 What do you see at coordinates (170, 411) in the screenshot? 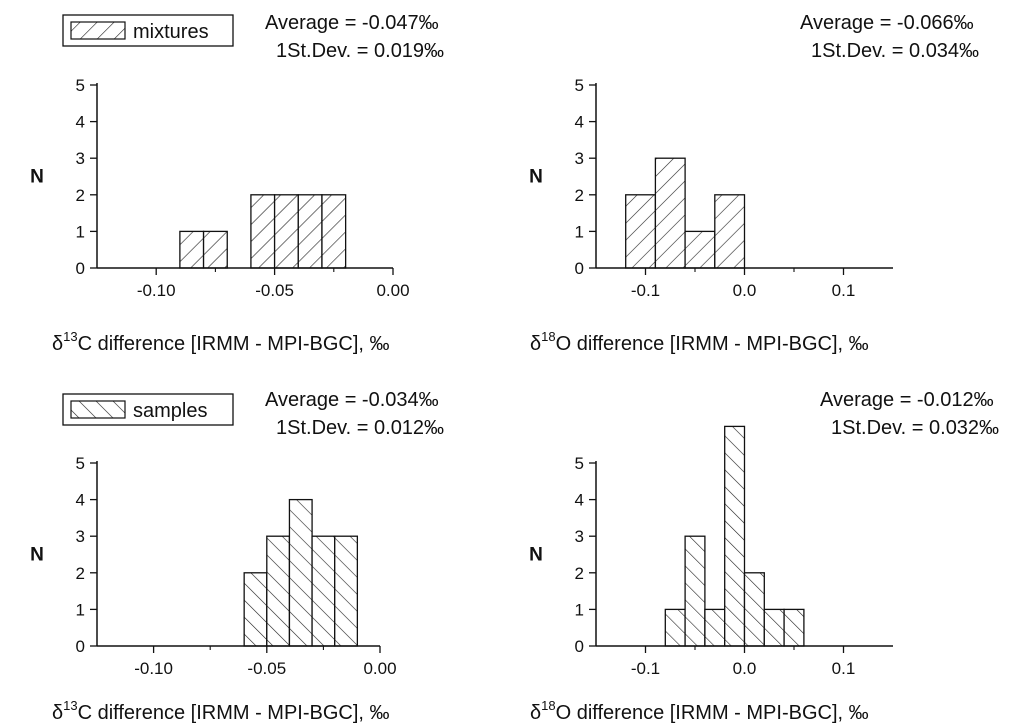
I see `legend-label: samples` at bounding box center [170, 411].